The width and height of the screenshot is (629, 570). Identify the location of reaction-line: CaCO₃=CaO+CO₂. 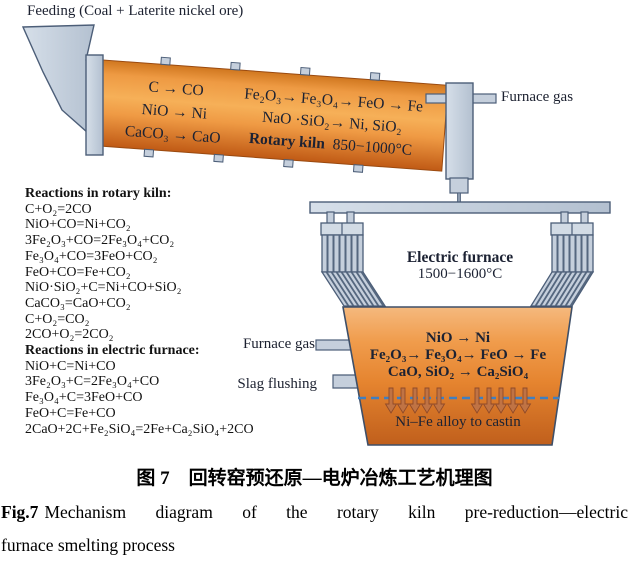
(78, 303).